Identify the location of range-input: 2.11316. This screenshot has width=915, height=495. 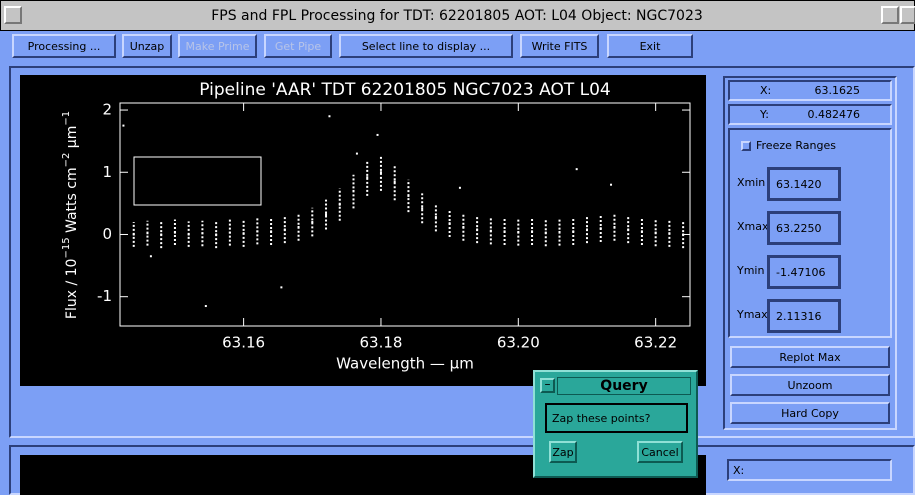
(804, 316).